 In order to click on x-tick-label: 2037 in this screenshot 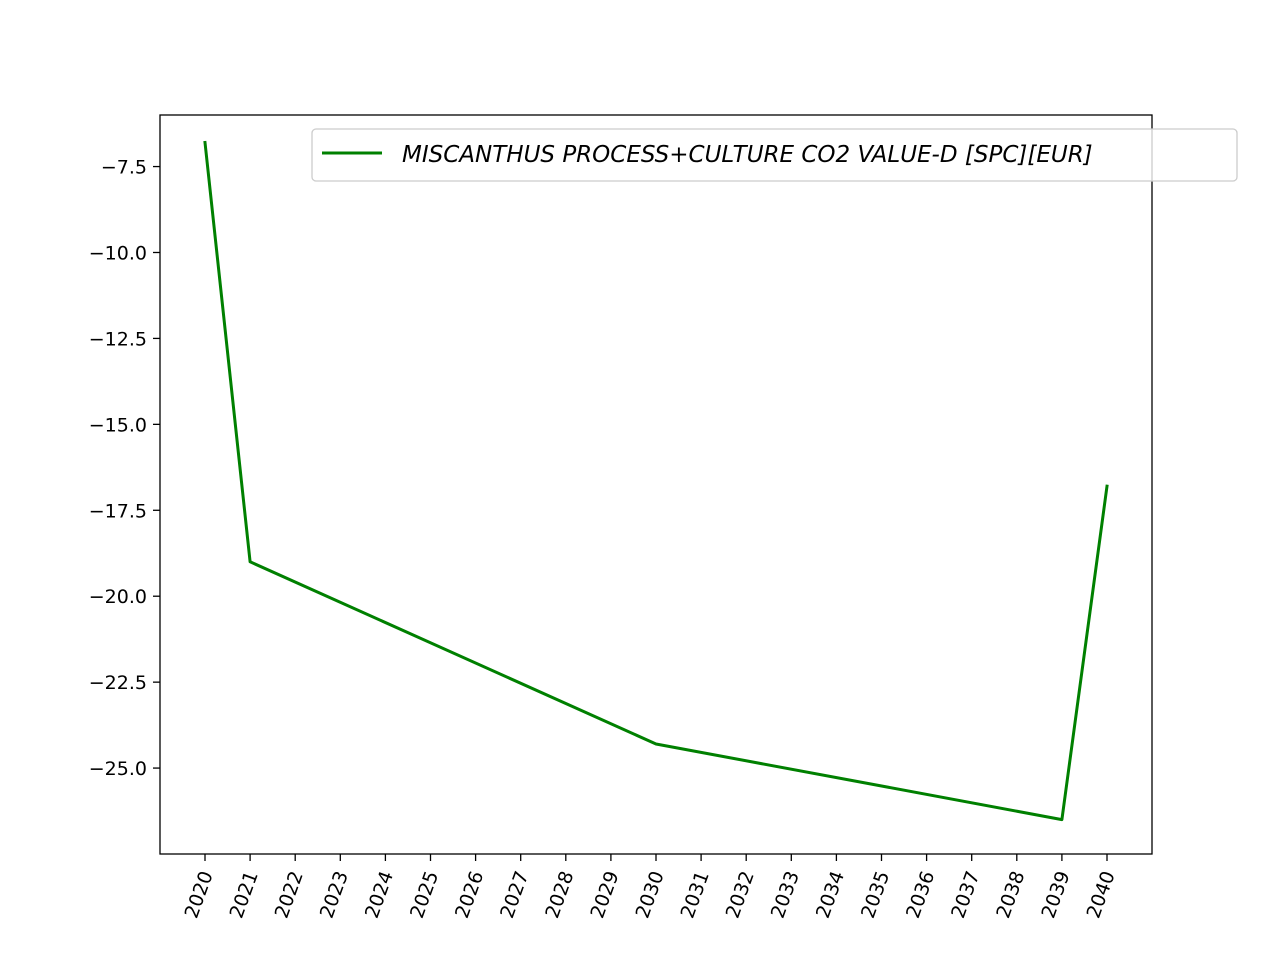, I will do `click(965, 894)`.